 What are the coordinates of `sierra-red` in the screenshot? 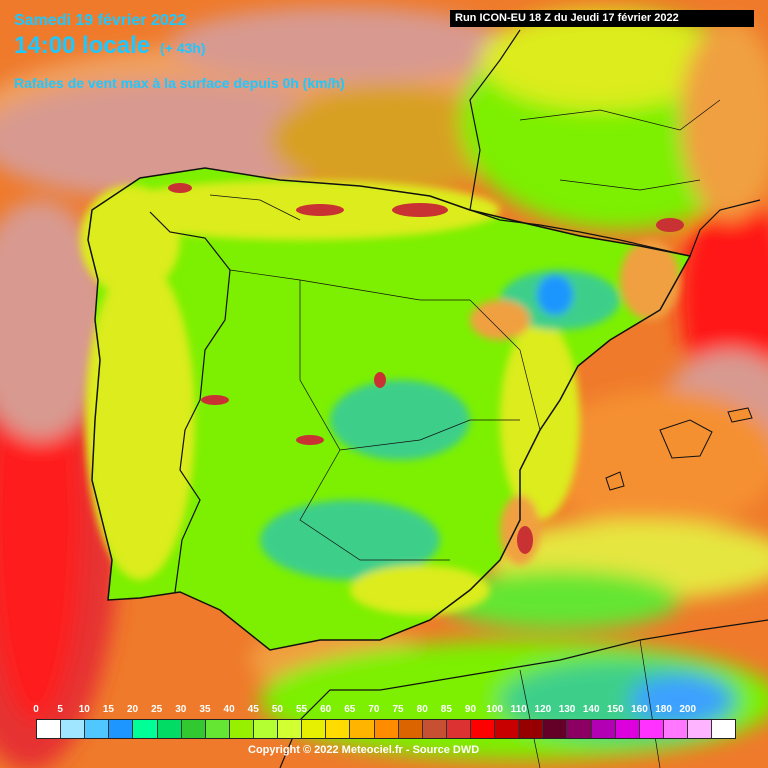 It's located at (310, 440).